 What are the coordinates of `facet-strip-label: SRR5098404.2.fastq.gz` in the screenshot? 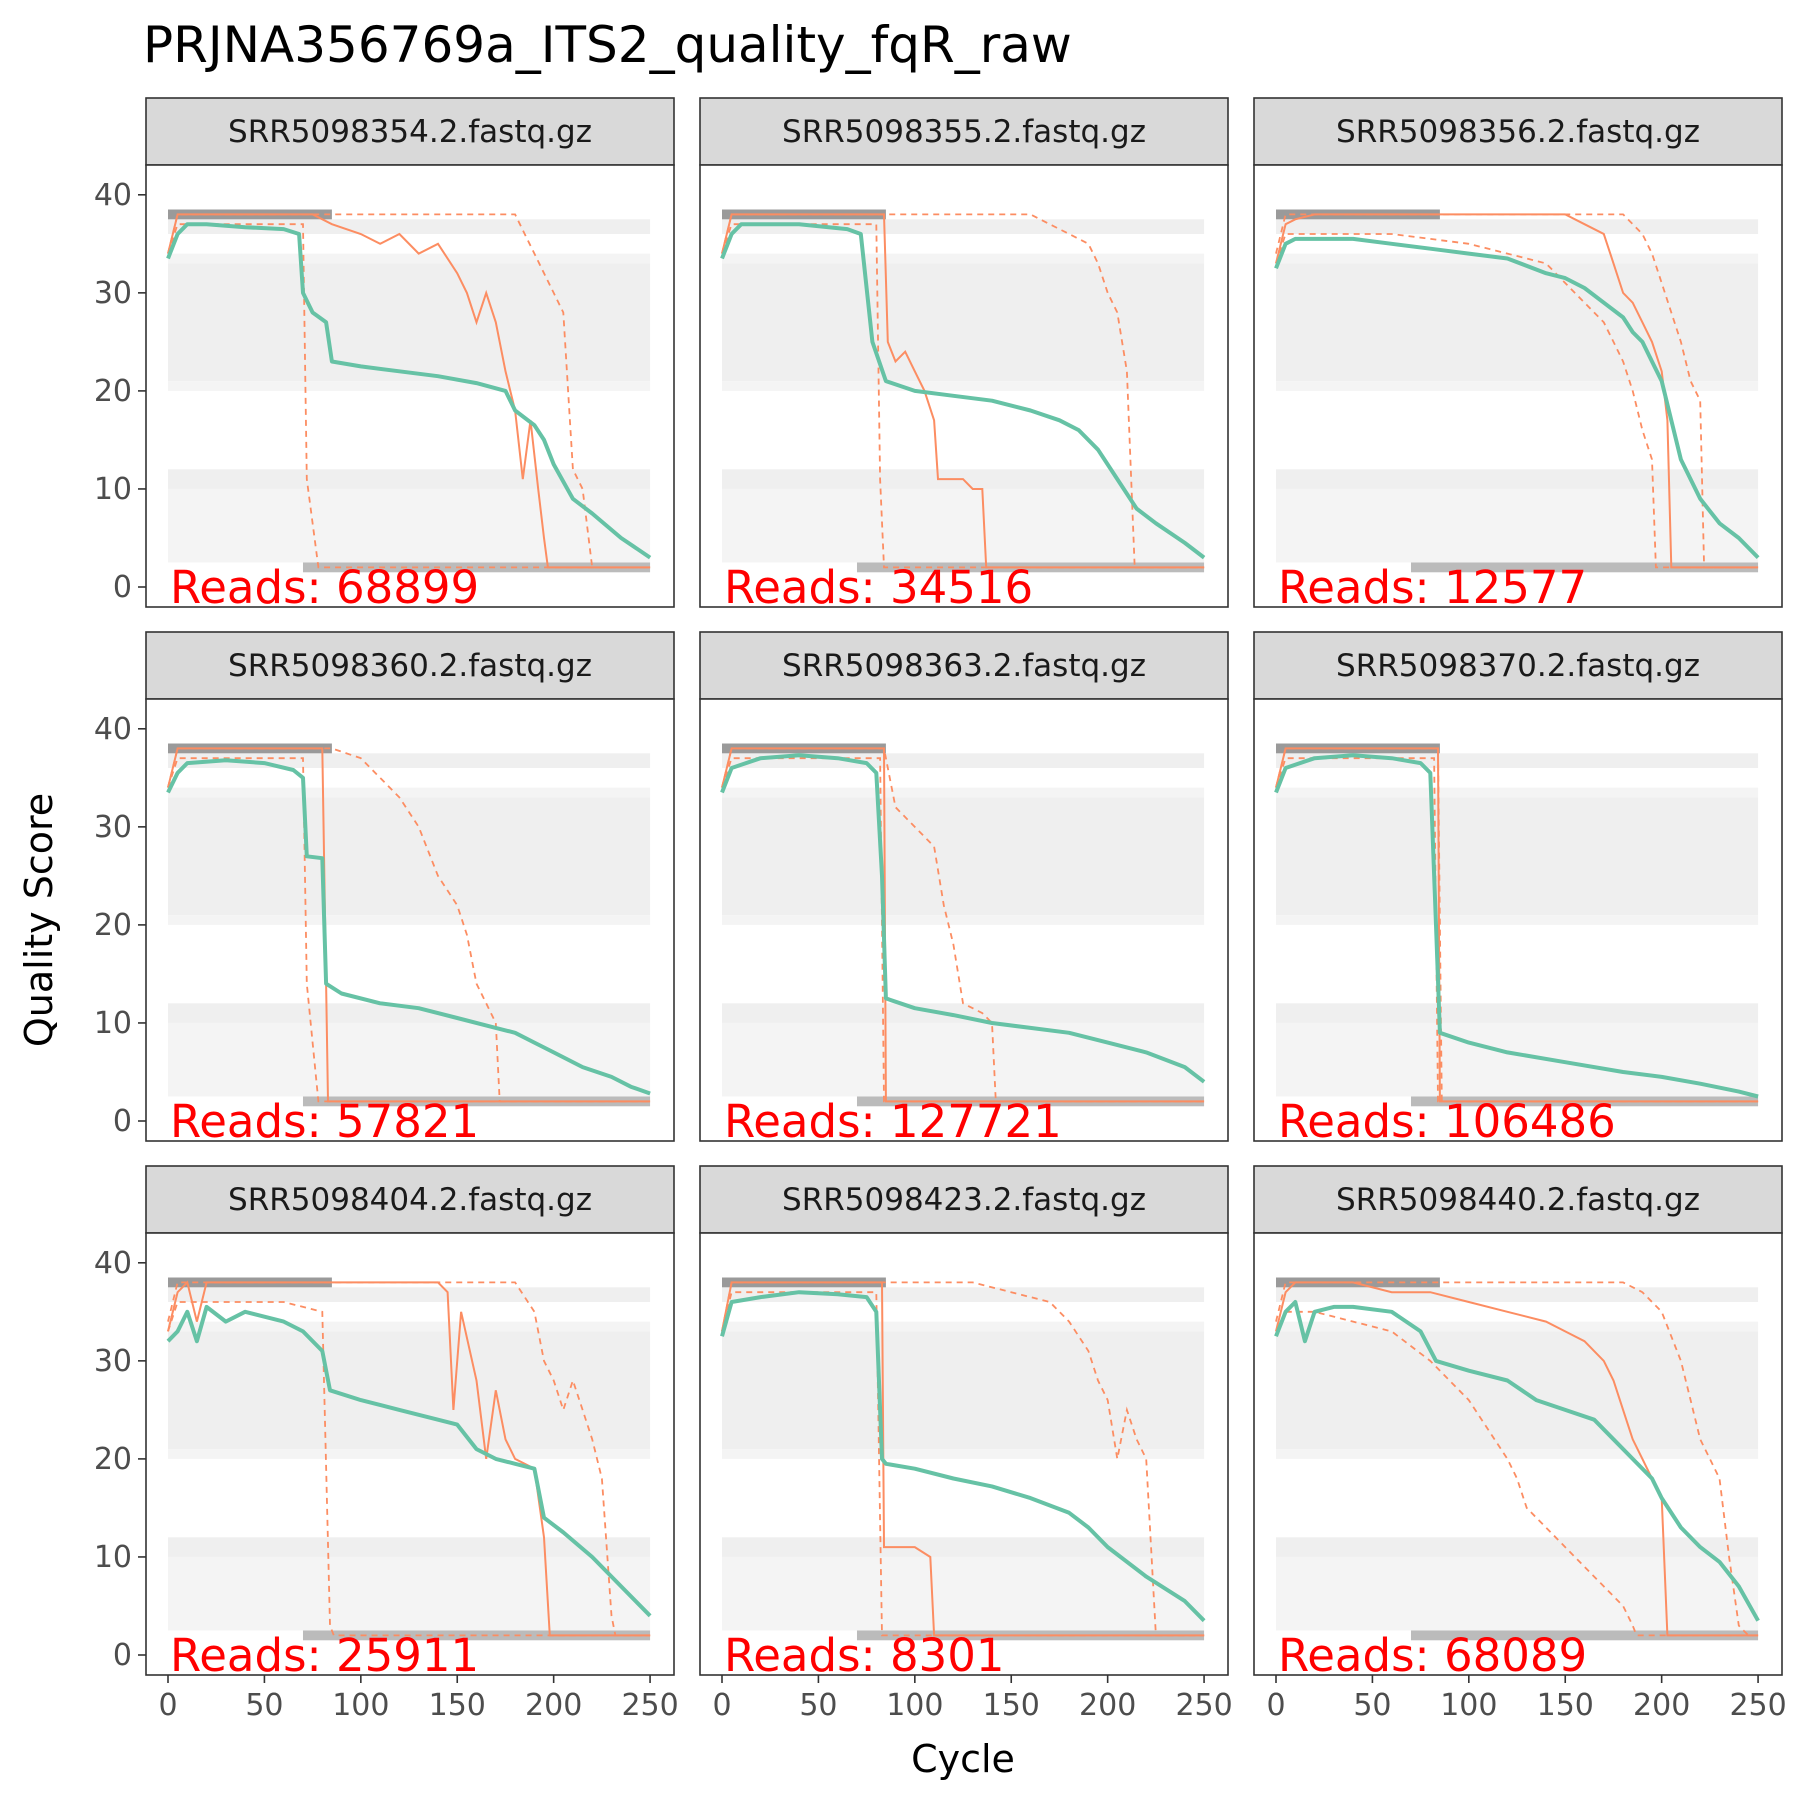 It's located at (410, 1200).